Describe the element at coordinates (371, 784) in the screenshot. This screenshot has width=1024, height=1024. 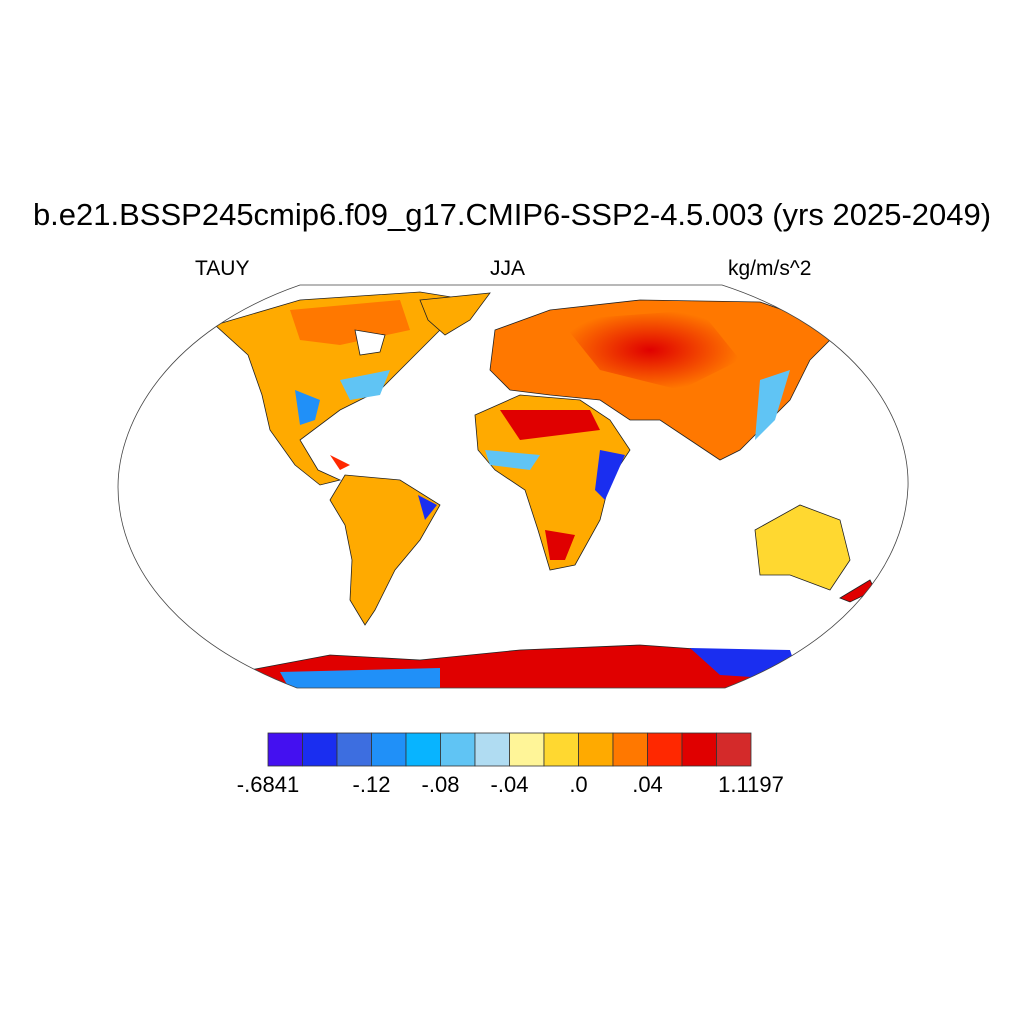
I see `colorbar-label: -.12` at that location.